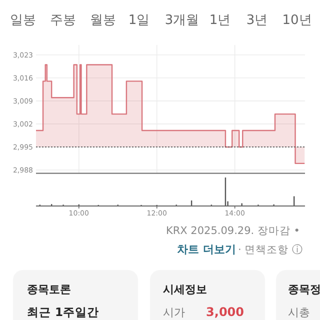 The image size is (320, 320). I want to click on text: 최근 1주일간, so click(63, 312).